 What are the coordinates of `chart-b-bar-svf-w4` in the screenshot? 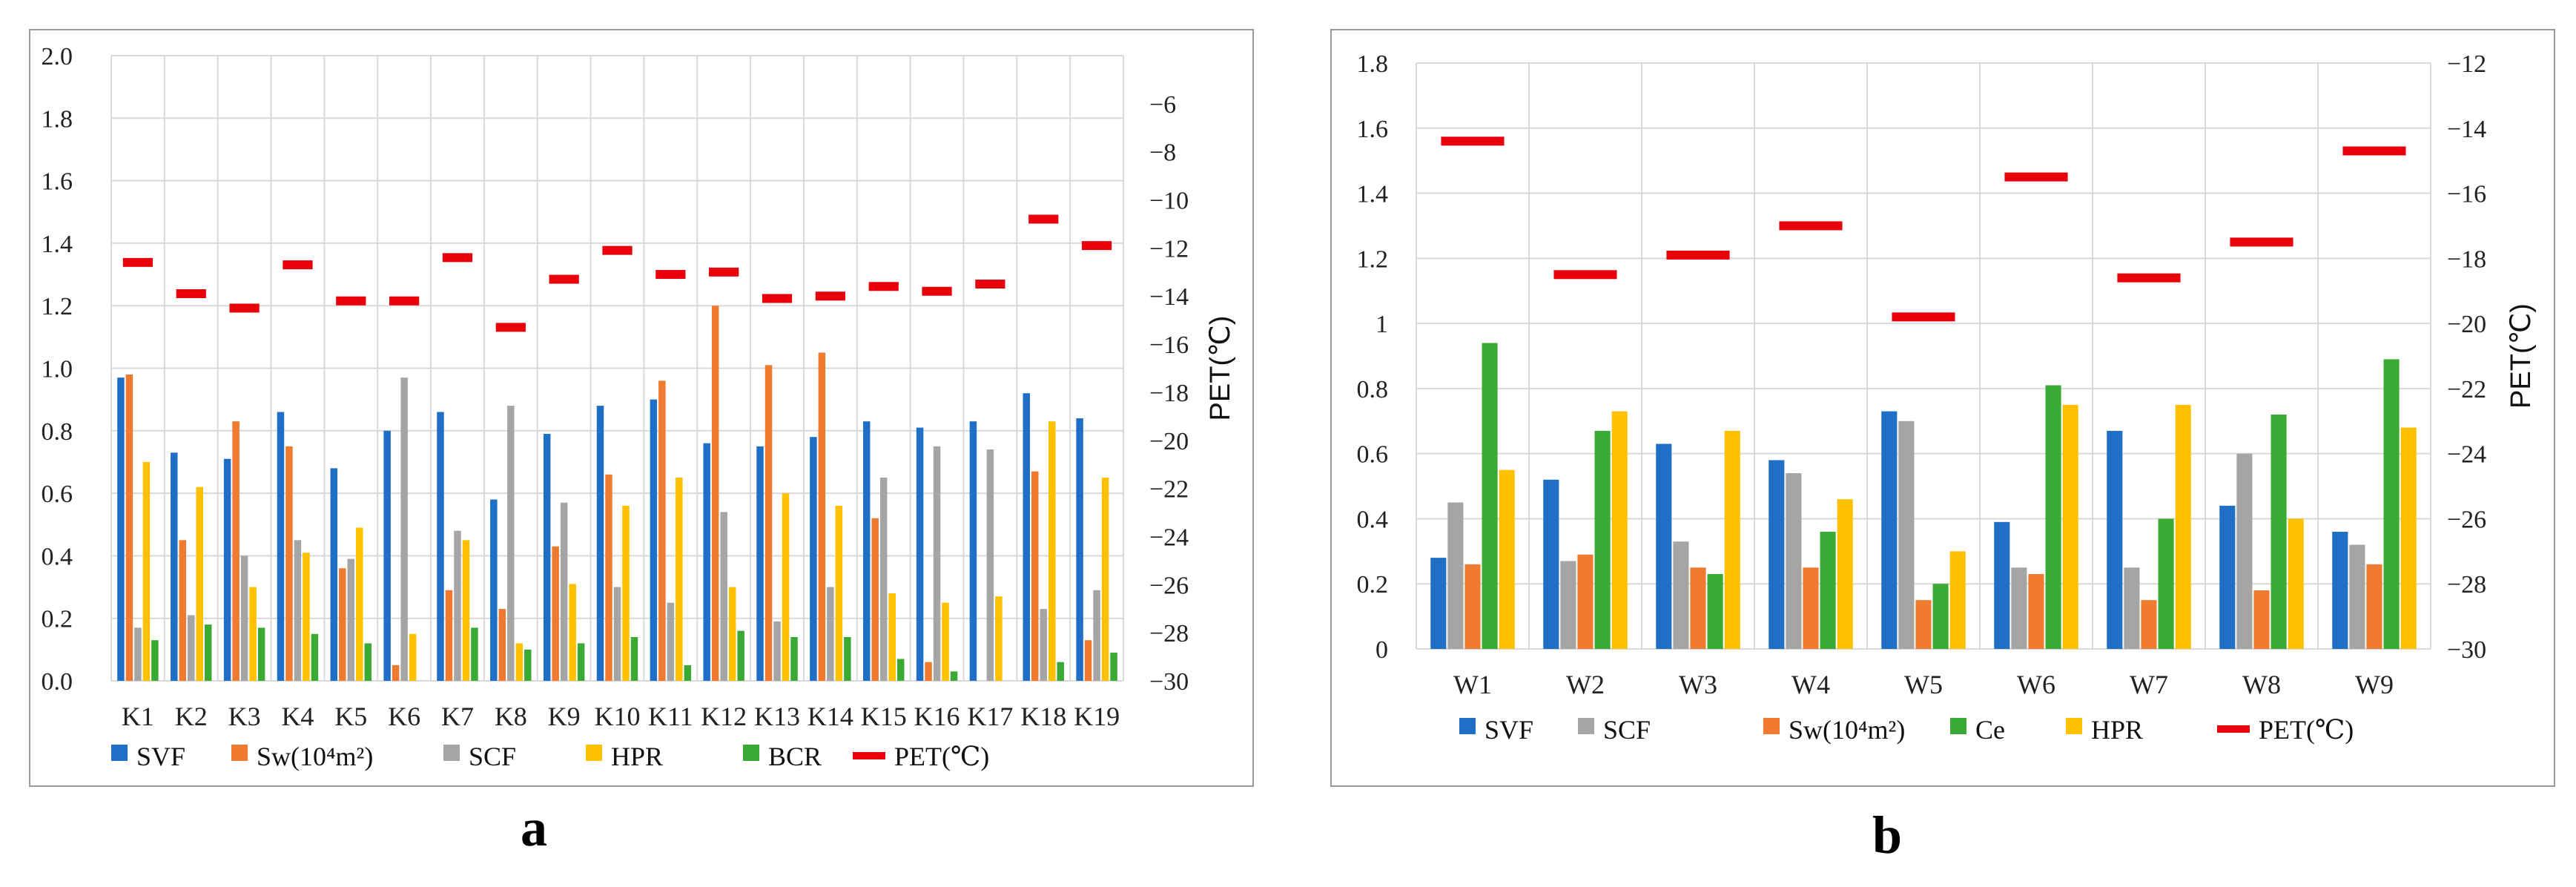 It's located at (1776, 554).